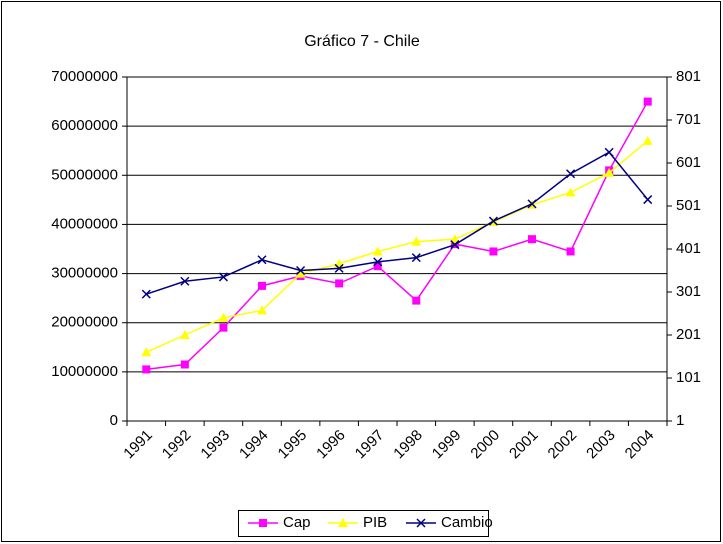 The width and height of the screenshot is (723, 544). I want to click on legend-label: Cambio, so click(467, 522).